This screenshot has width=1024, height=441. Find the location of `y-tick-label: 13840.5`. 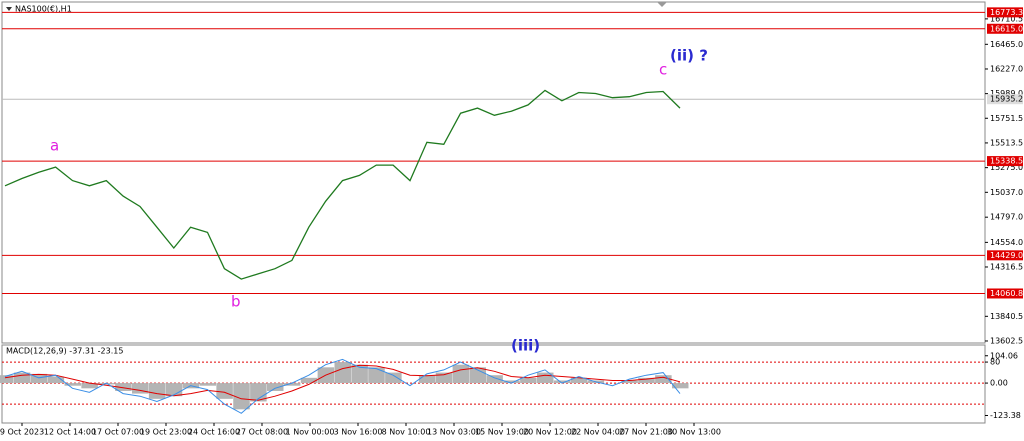

y-tick-label: 13840.5 is located at coordinates (1006, 316).